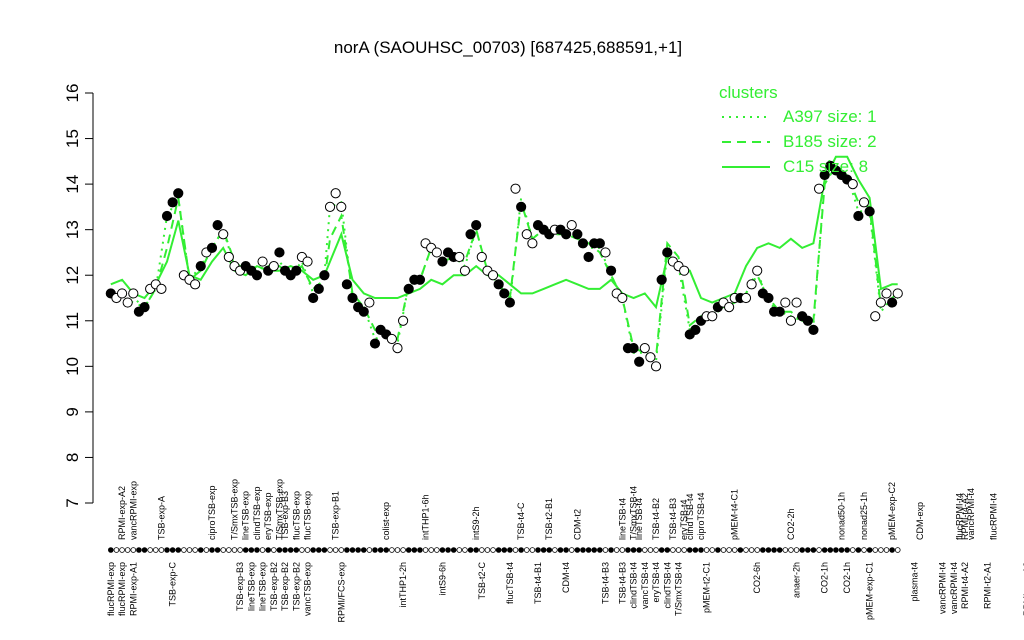  What do you see at coordinates (133, 510) in the screenshot?
I see `sample-label: vancRPMI-exp` at bounding box center [133, 510].